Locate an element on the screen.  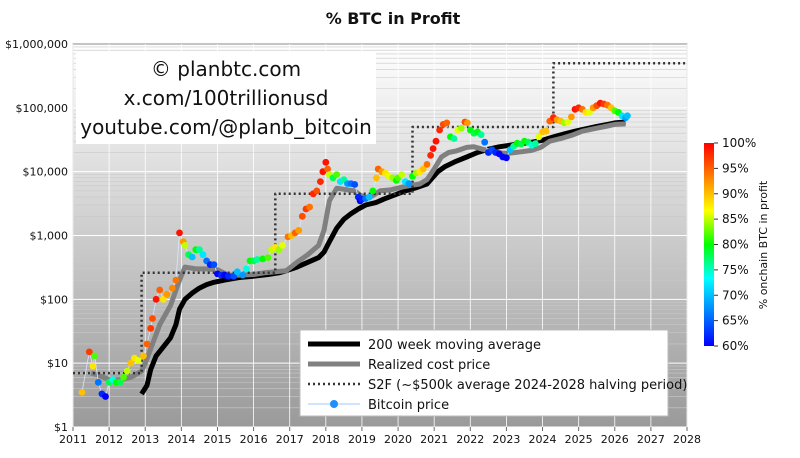
y-tick-label: $10 is located at coordinates (57, 363).